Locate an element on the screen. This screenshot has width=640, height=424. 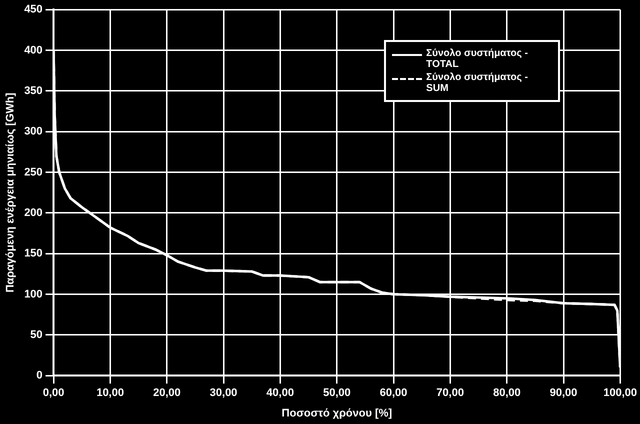
x-tick-label: 90,00 is located at coordinates (564, 393).